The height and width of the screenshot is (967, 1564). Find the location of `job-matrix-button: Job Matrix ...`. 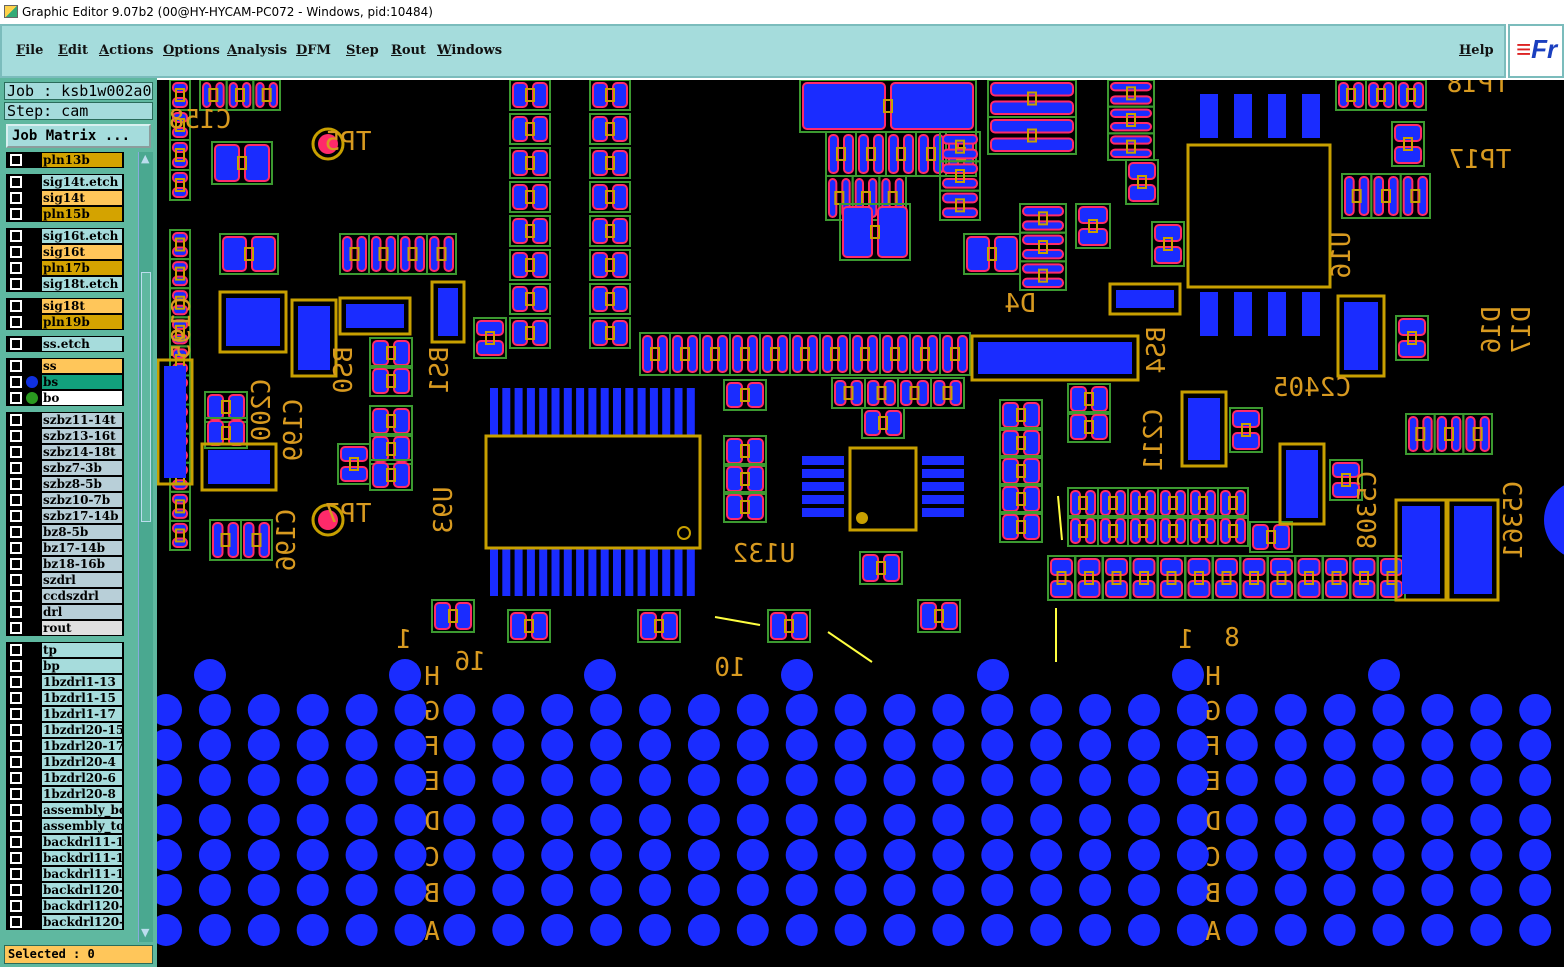

job-matrix-button: Job Matrix ... is located at coordinates (78, 136).